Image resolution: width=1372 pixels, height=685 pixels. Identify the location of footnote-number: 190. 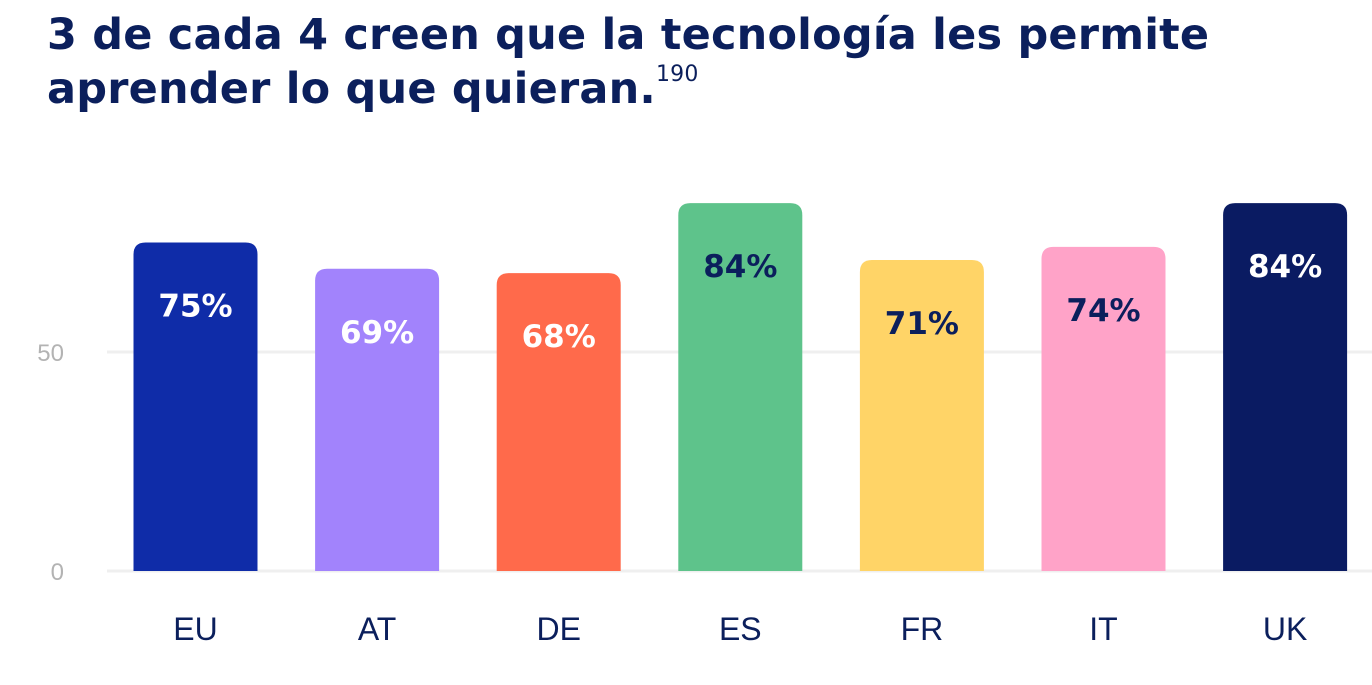
(677, 74).